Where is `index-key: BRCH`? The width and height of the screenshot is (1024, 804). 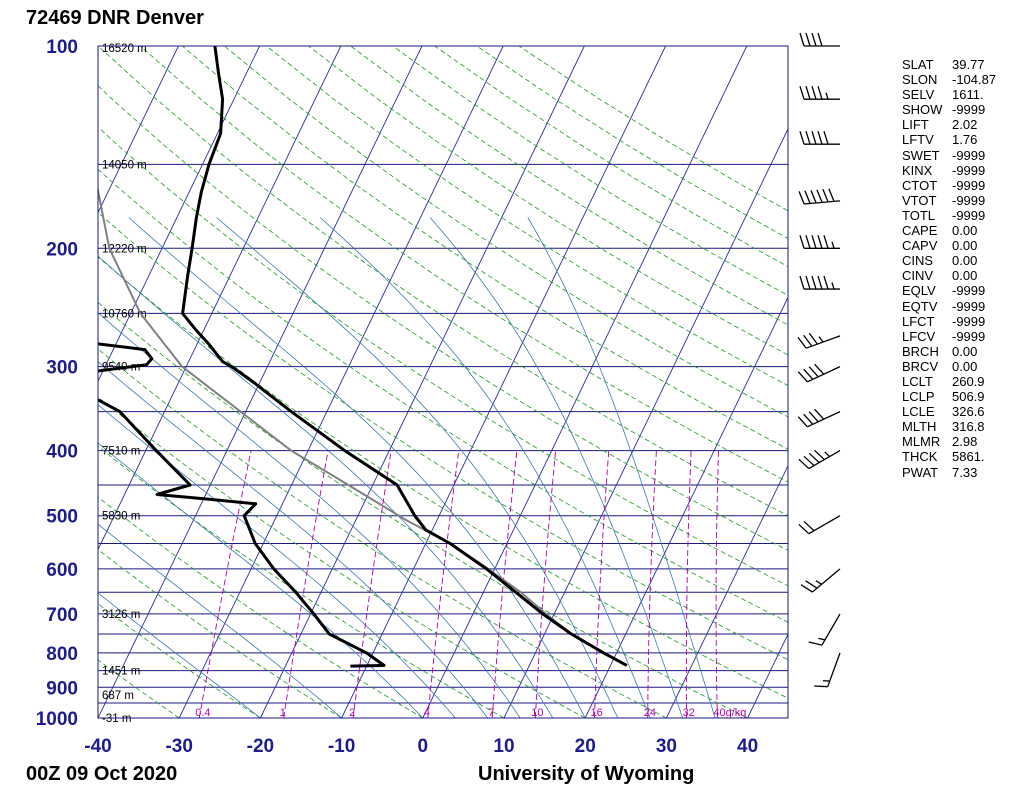
index-key: BRCH is located at coordinates (920, 351).